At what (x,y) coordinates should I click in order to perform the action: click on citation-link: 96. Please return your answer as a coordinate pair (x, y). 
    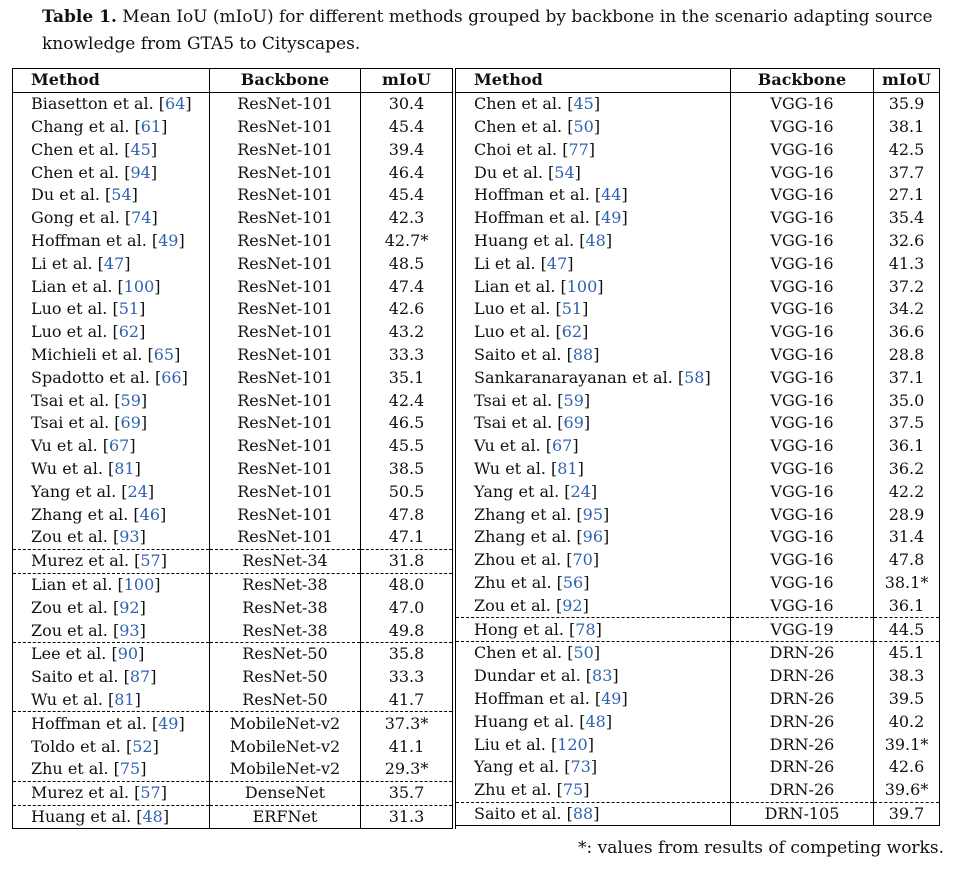
    Looking at the image, I should click on (593, 537).